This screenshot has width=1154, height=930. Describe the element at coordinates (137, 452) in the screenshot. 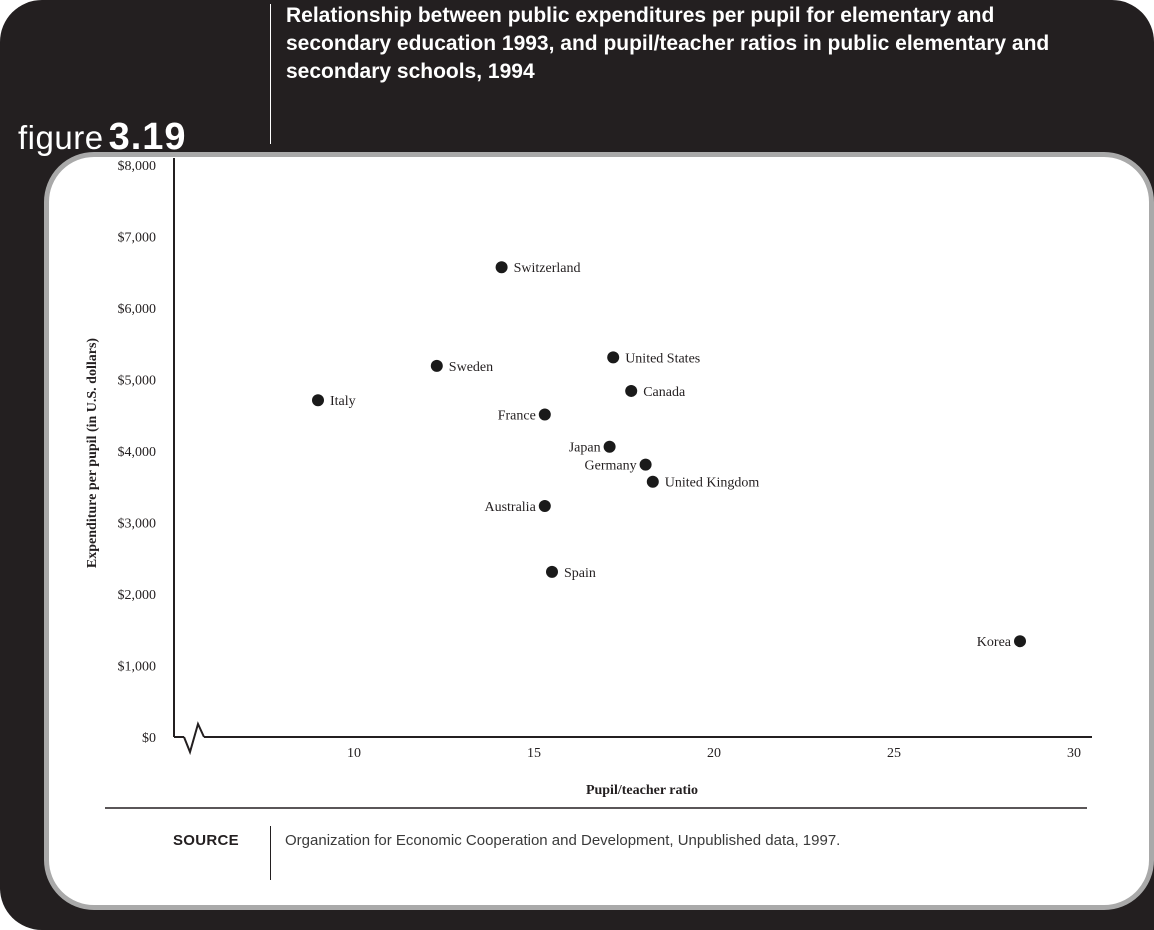

I see `y-tick-label: $4,000` at that location.